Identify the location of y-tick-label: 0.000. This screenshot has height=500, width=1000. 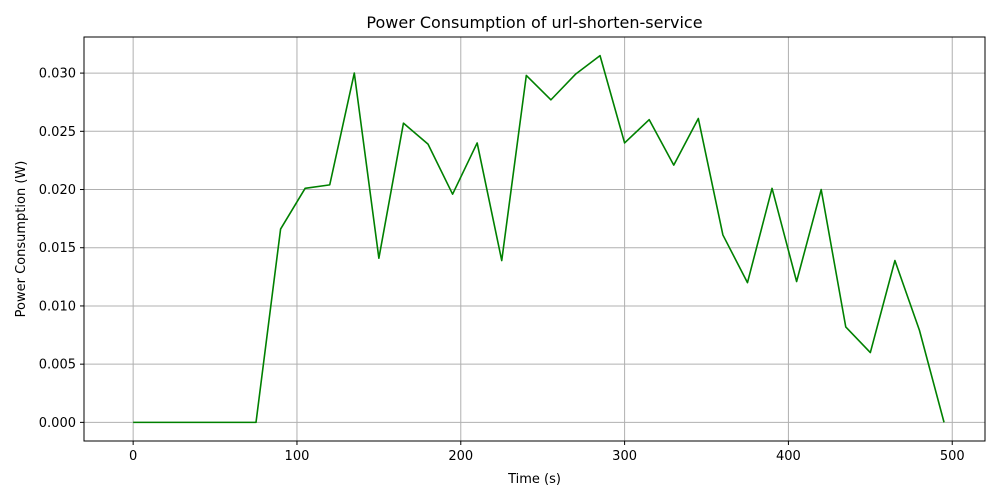
(57, 423).